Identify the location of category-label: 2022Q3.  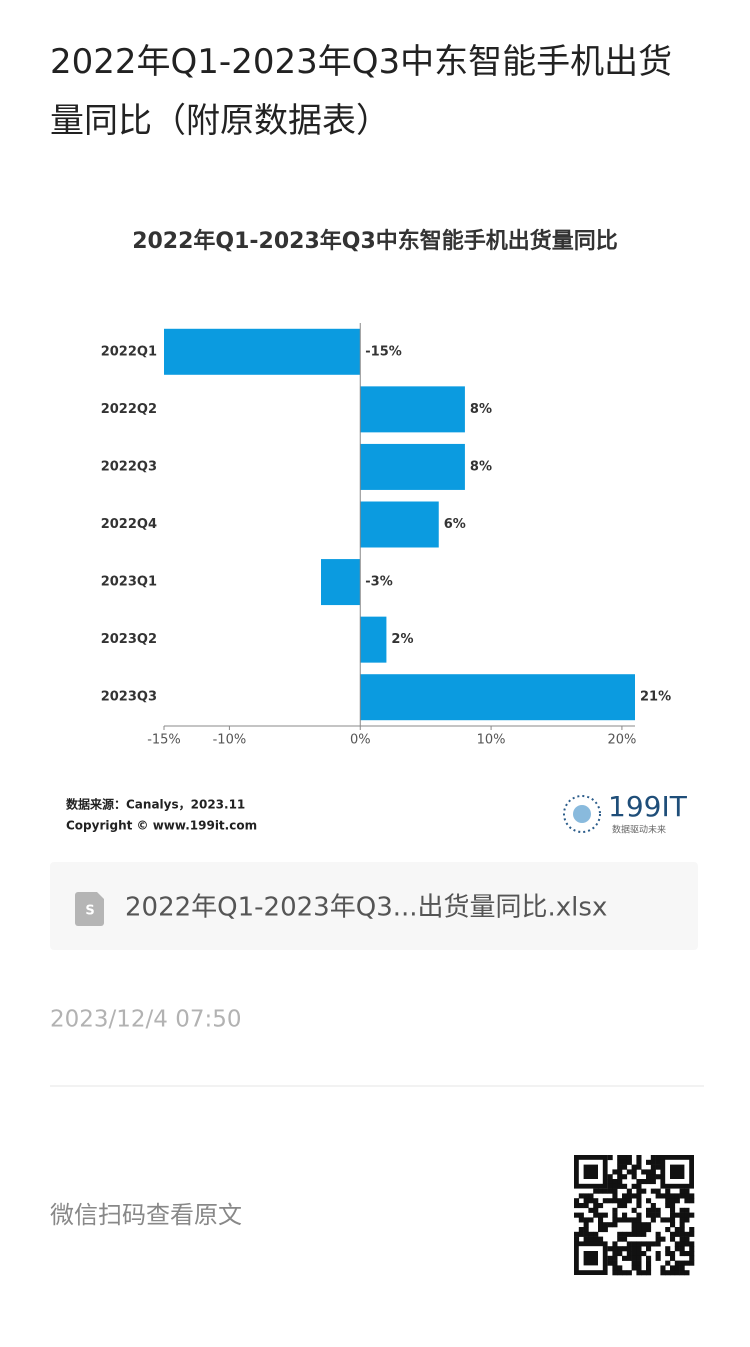
(129, 466).